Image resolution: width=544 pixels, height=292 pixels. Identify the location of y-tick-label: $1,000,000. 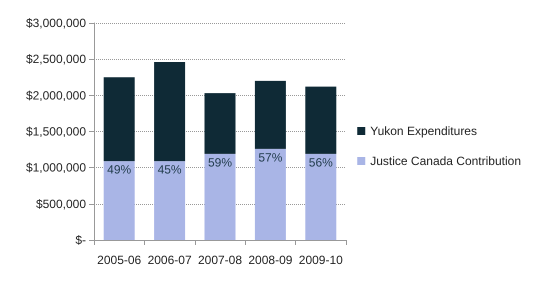
(56, 167).